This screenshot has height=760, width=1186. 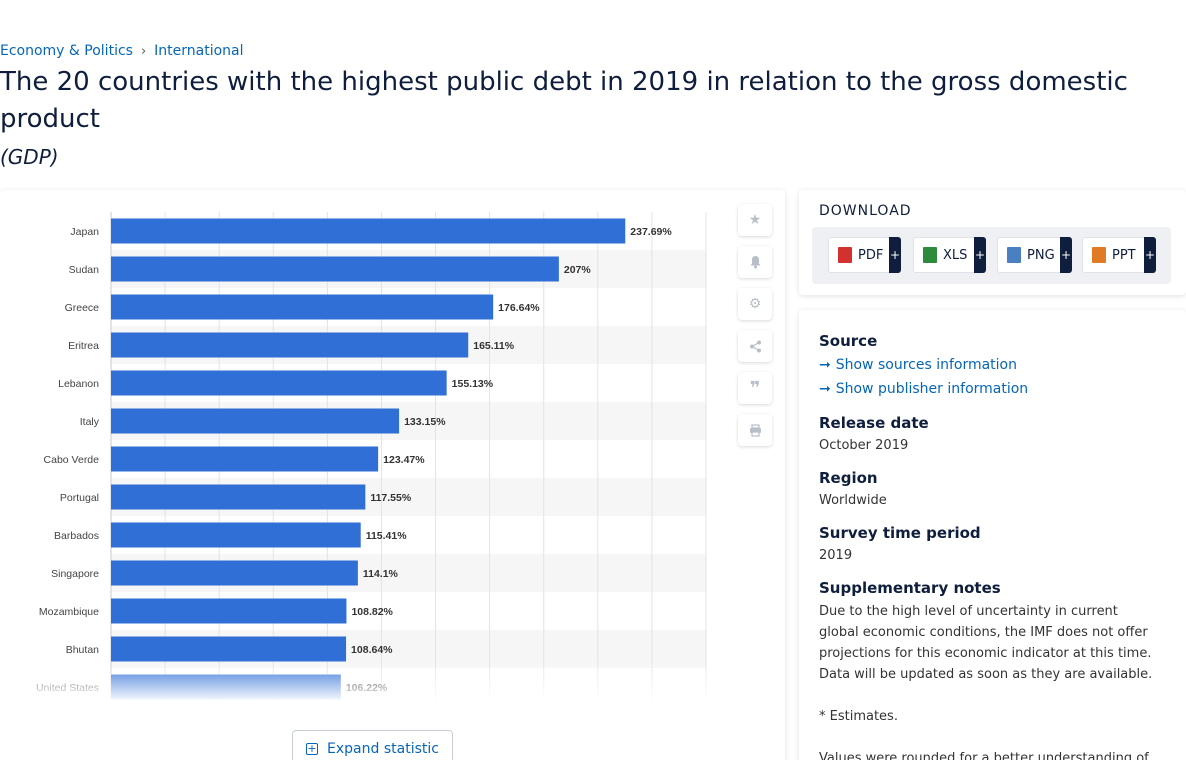 What do you see at coordinates (368, 231) in the screenshot?
I see `bar-japan` at bounding box center [368, 231].